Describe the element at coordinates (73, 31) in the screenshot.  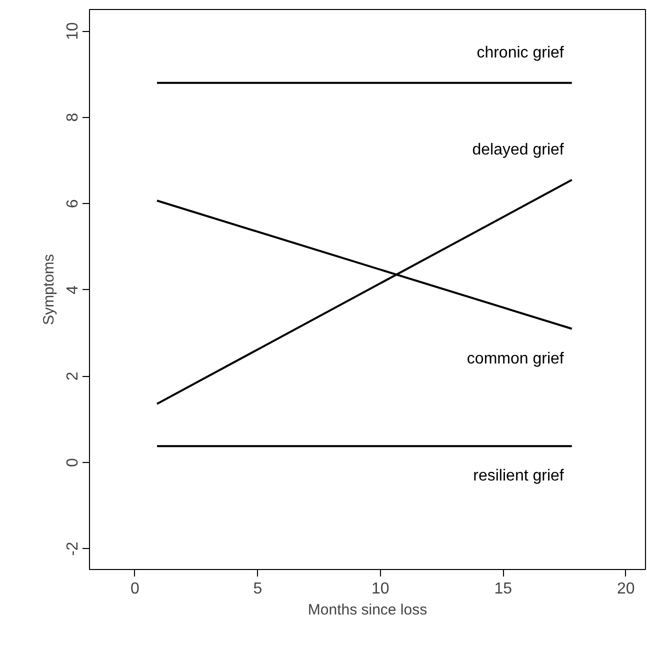
I see `y-tick-label: 10` at that location.